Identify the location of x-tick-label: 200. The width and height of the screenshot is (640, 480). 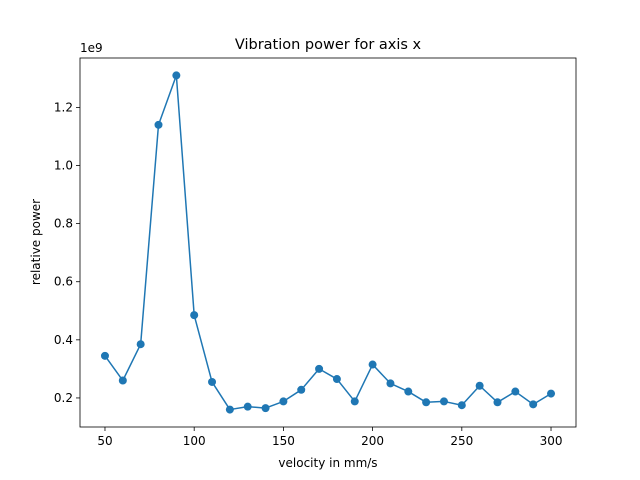
(372, 441).